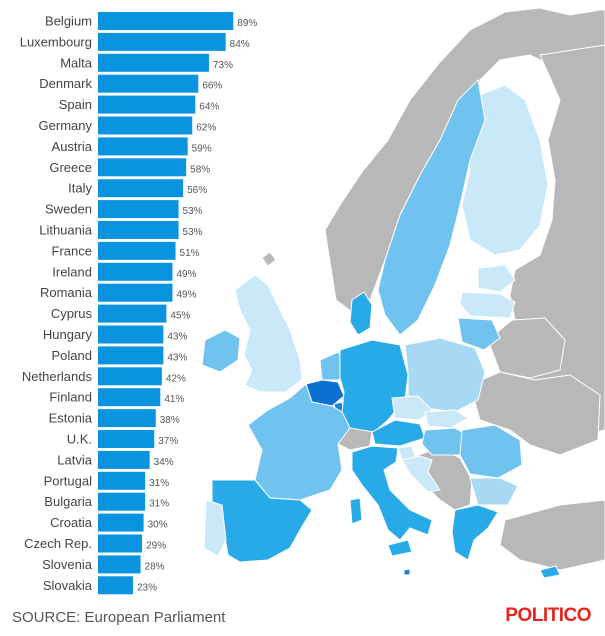 The image size is (605, 636). I want to click on value-label-13: 49%, so click(186, 295).